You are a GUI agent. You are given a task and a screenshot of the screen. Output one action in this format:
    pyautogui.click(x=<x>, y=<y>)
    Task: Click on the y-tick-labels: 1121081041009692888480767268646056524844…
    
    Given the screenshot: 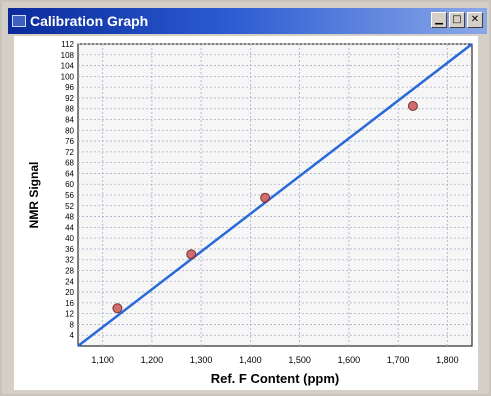 What is the action you would take?
    pyautogui.click(x=68, y=190)
    